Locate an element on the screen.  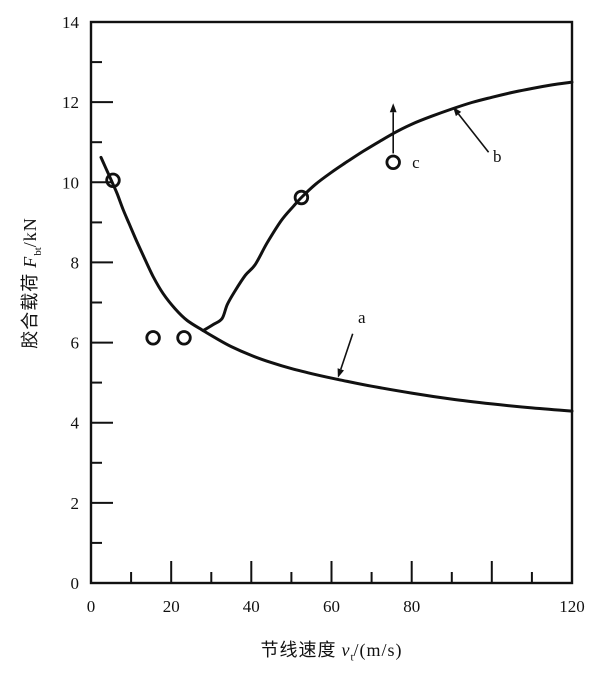
x-axis-subscript: t is located at coordinates (352, 657).